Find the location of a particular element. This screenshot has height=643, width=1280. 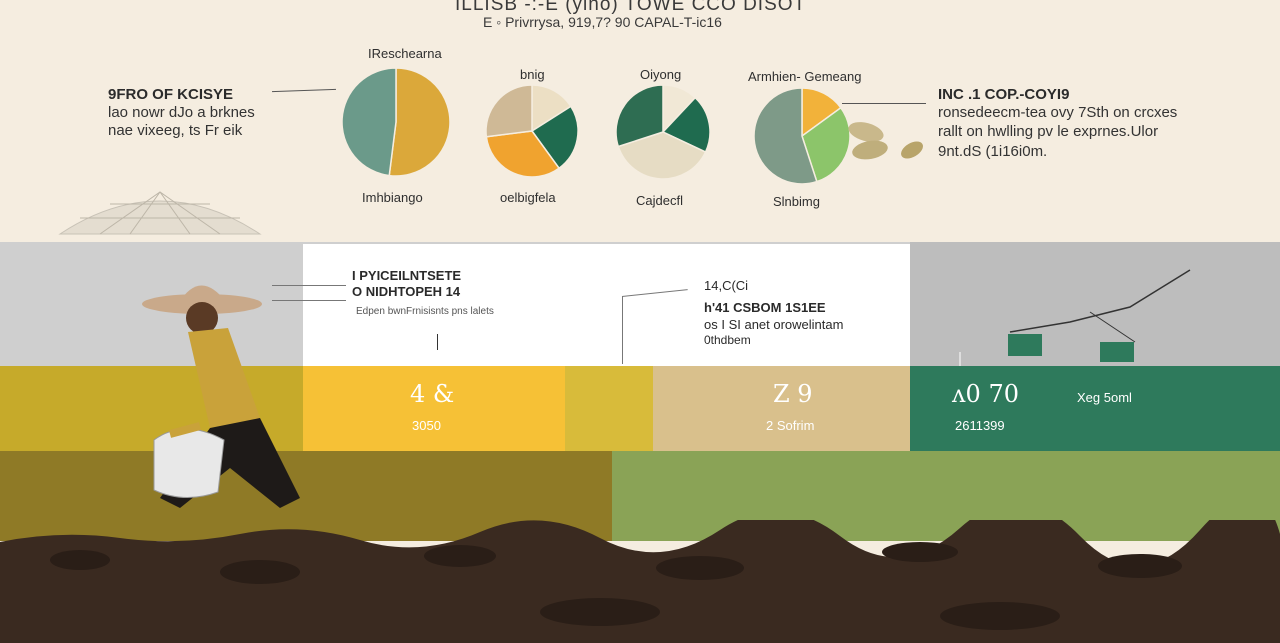

left-panel-line-2: nae vixeeg, ts Fr eik is located at coordinates (175, 130).